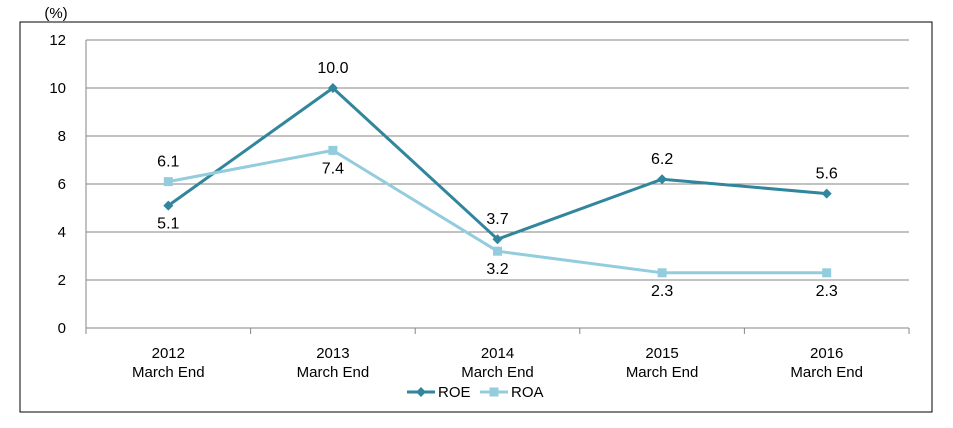 This screenshot has width=953, height=428. I want to click on legend: ROE ROA, so click(475, 392).